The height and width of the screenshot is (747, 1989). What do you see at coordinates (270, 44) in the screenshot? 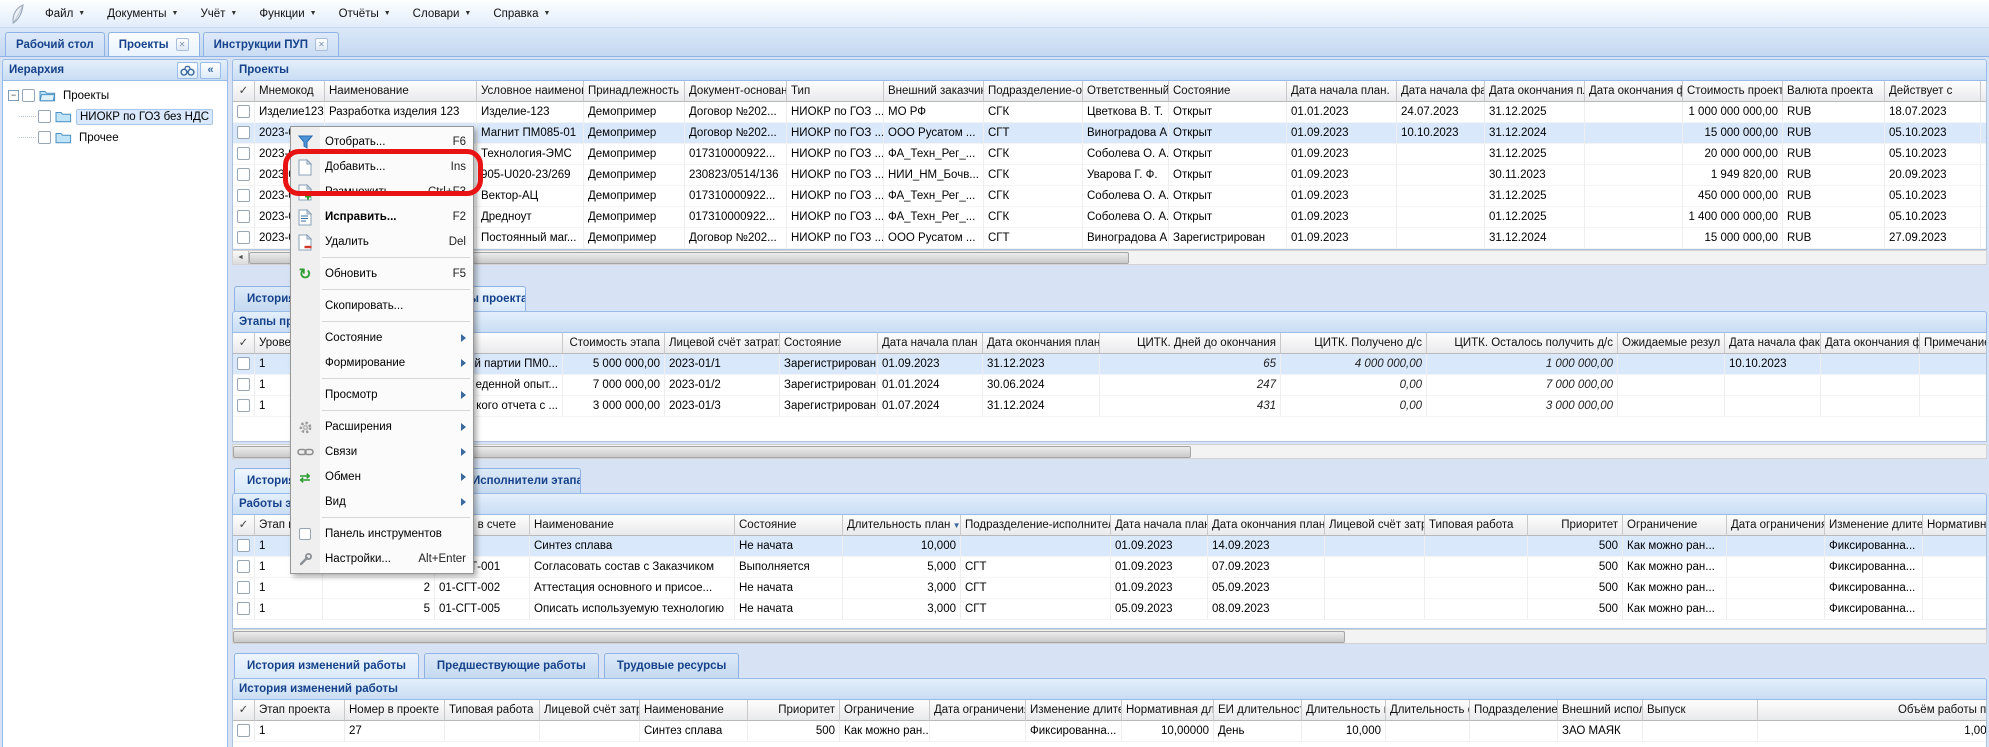
I see `main-tab-2: Инструкции ПУП ✕` at bounding box center [270, 44].